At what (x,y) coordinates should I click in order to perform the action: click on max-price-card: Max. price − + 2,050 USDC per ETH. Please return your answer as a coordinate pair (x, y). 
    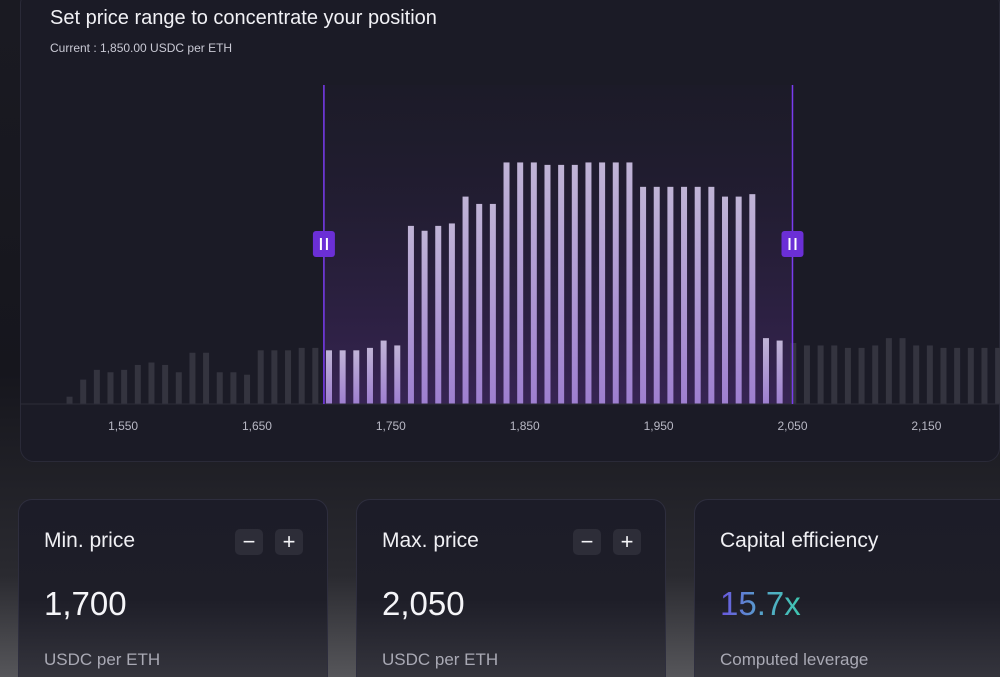
    Looking at the image, I should click on (511, 588).